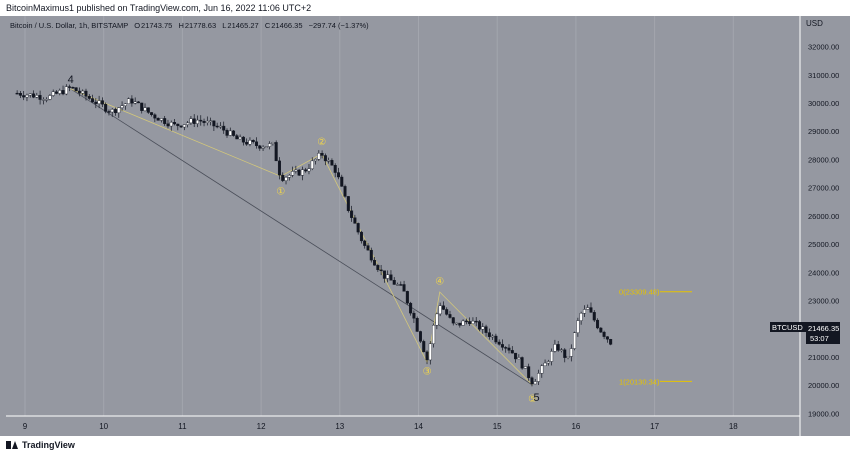  I want to click on x-tick-label-10: 10, so click(103, 426).